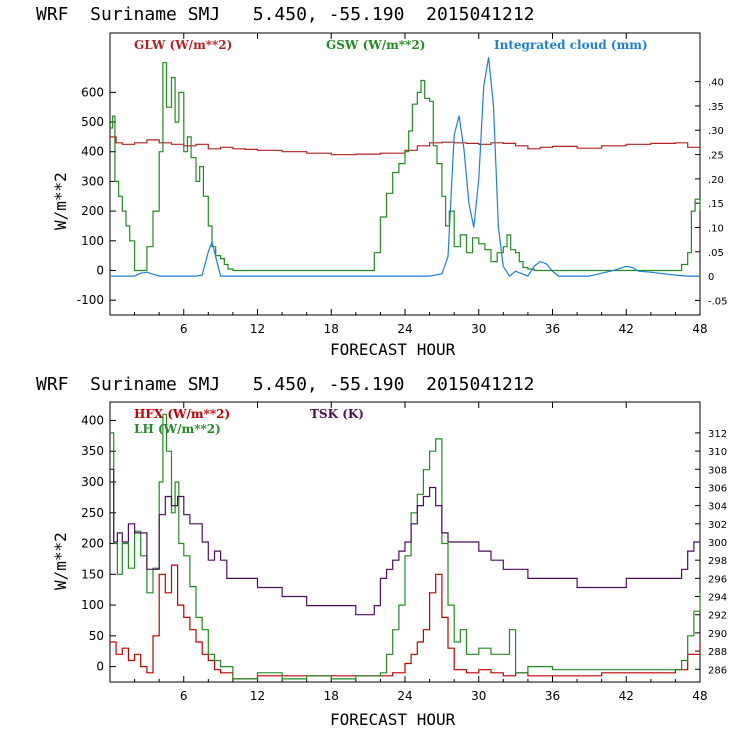  What do you see at coordinates (717, 634) in the screenshot?
I see `y2-tick-label: 290` at bounding box center [717, 634].